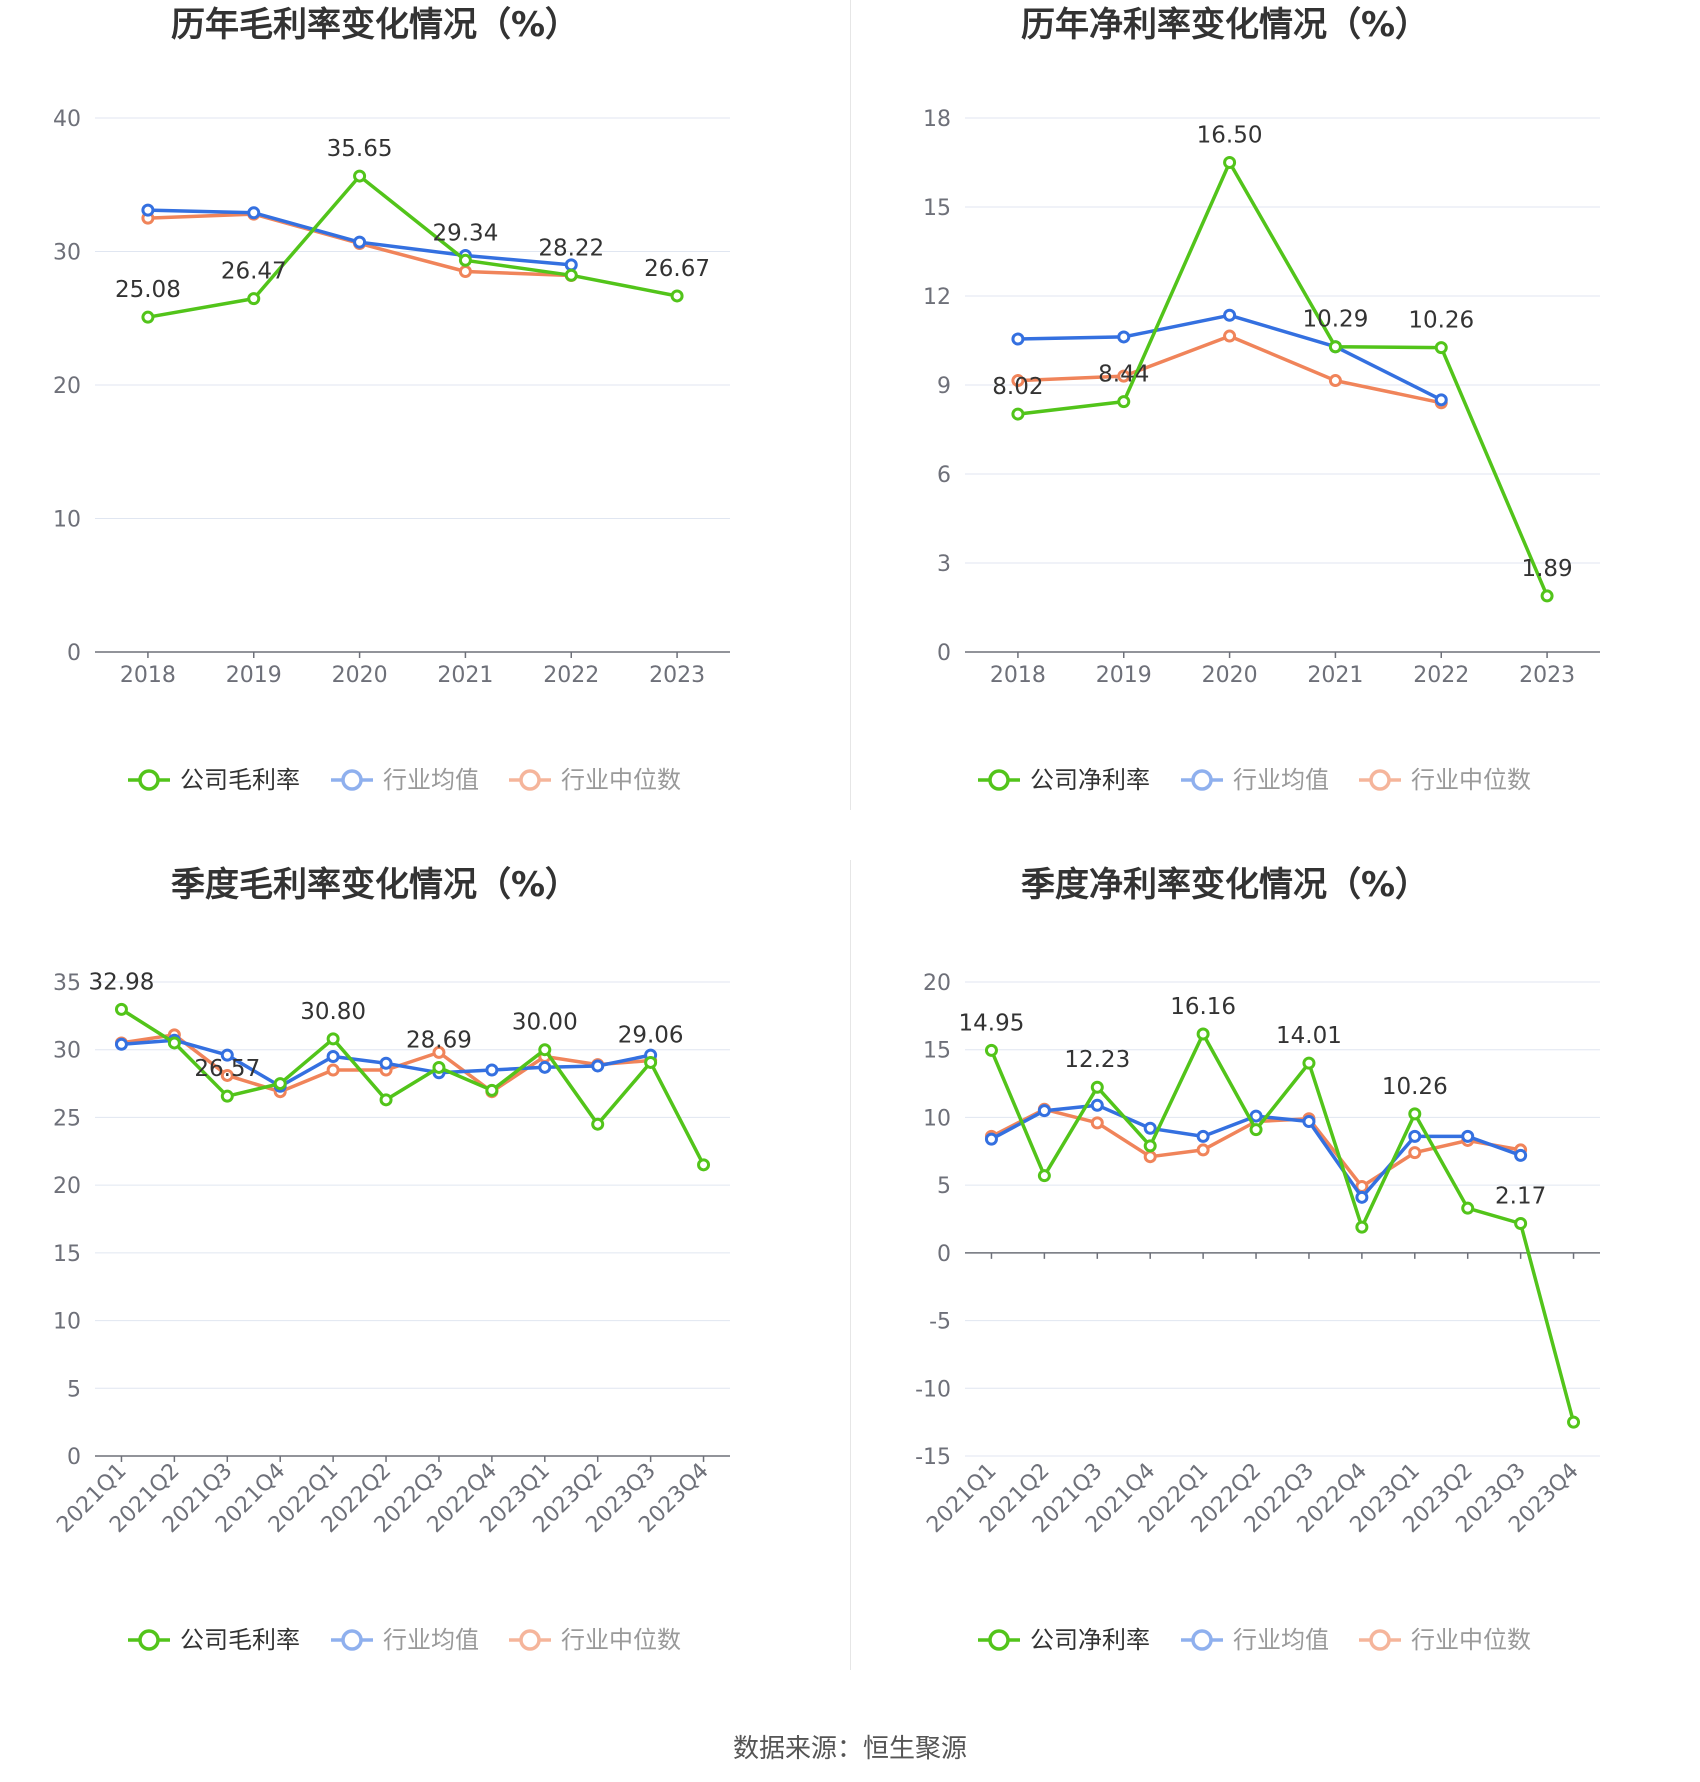 The height and width of the screenshot is (1782, 1700). Describe the element at coordinates (1335, 320) in the screenshot. I see `data-label: 10.29` at that location.